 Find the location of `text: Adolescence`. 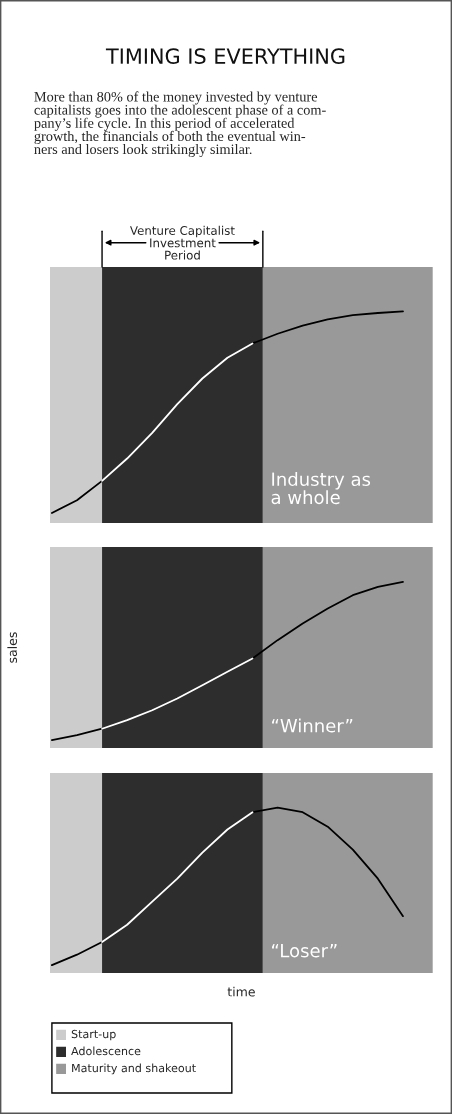

text: Adolescence is located at coordinates (106, 1051).